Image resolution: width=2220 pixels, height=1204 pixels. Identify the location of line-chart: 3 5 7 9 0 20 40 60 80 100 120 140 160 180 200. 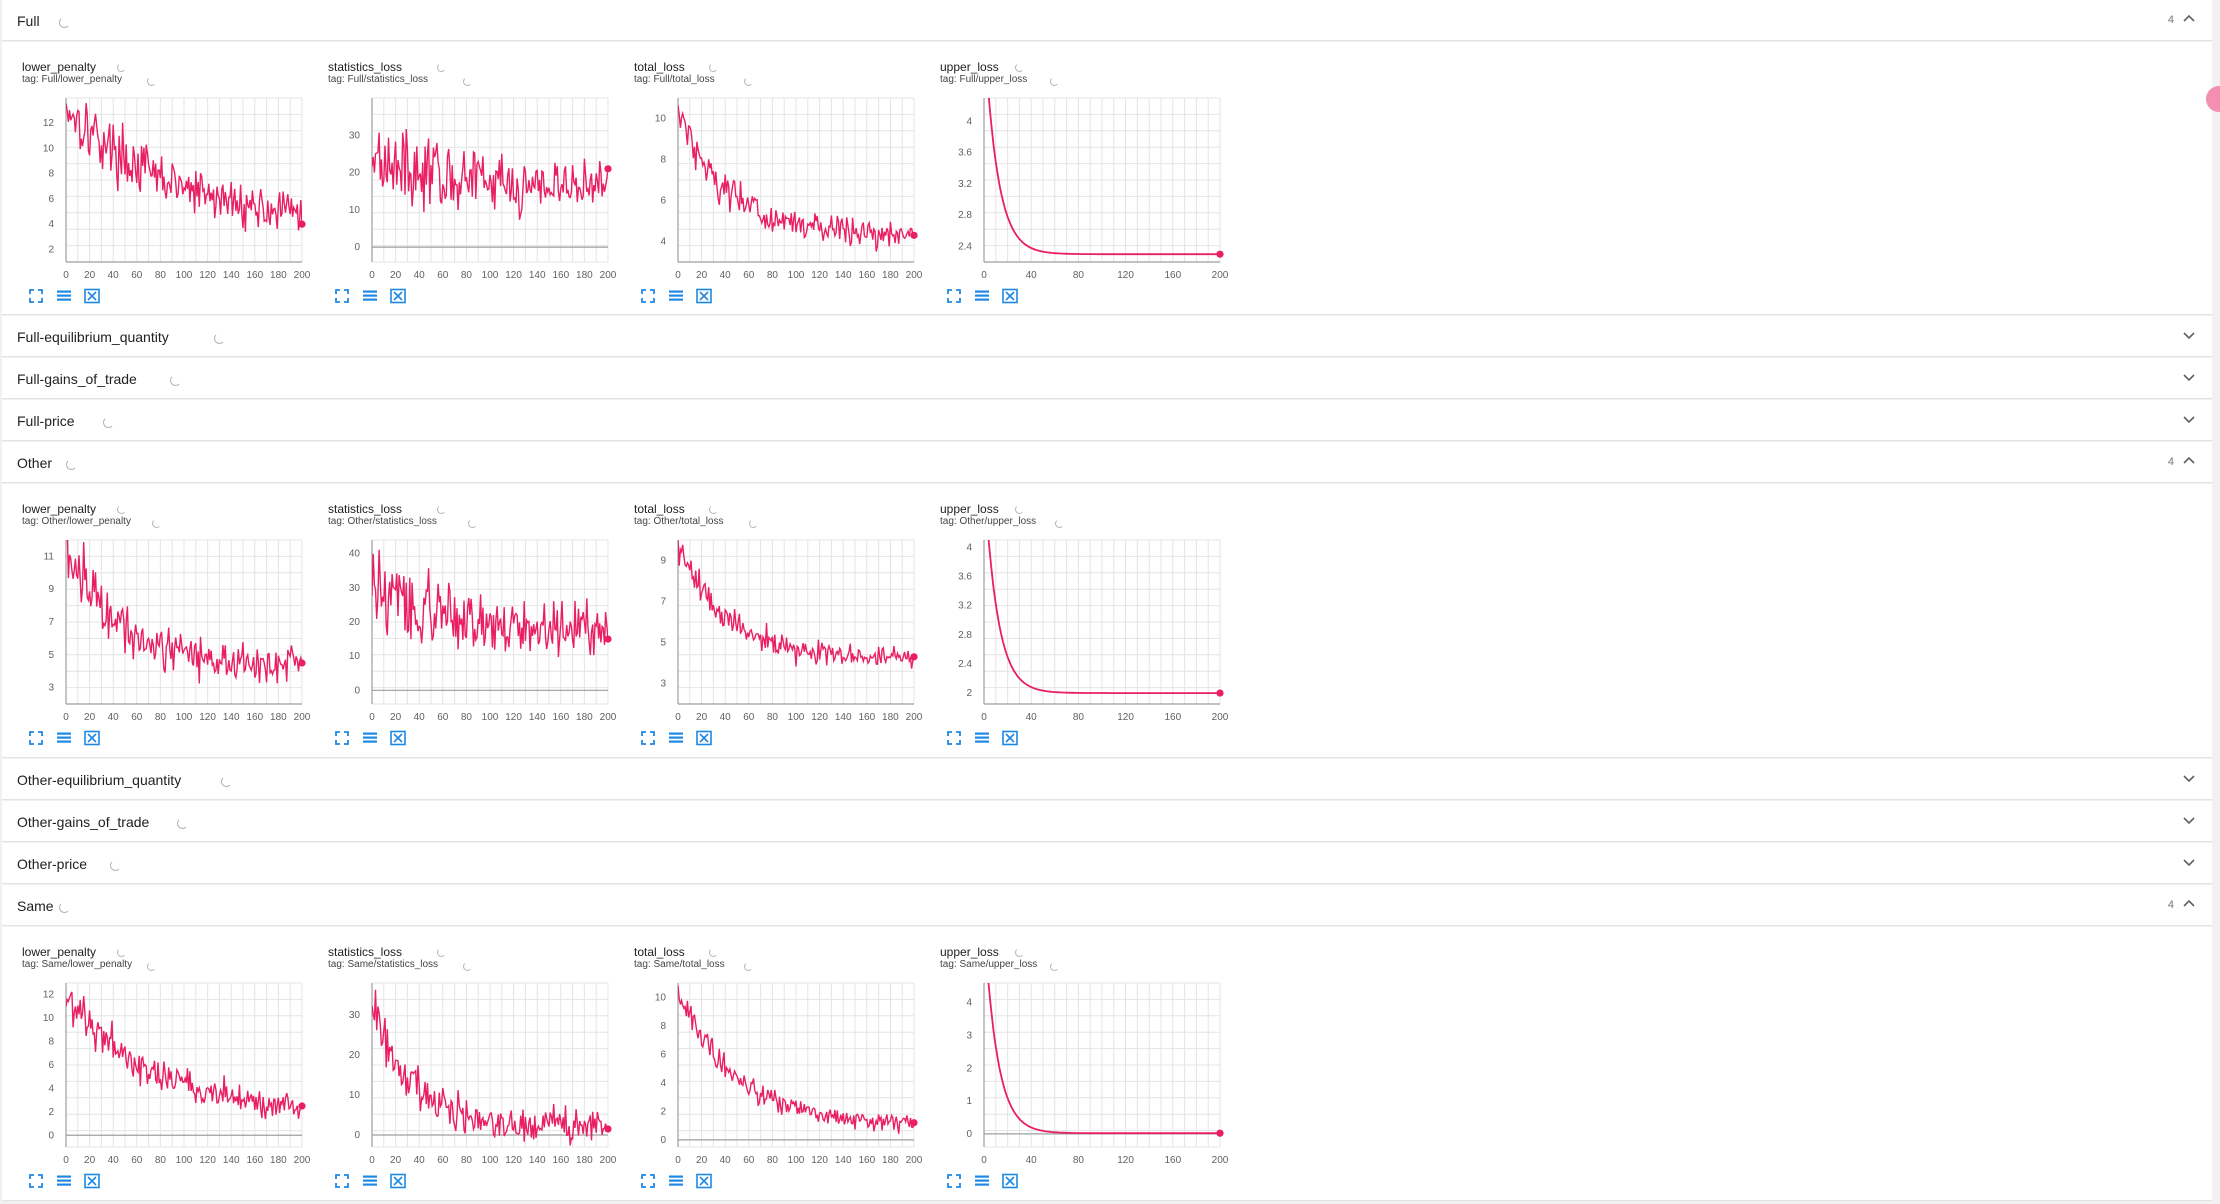
(779, 629).